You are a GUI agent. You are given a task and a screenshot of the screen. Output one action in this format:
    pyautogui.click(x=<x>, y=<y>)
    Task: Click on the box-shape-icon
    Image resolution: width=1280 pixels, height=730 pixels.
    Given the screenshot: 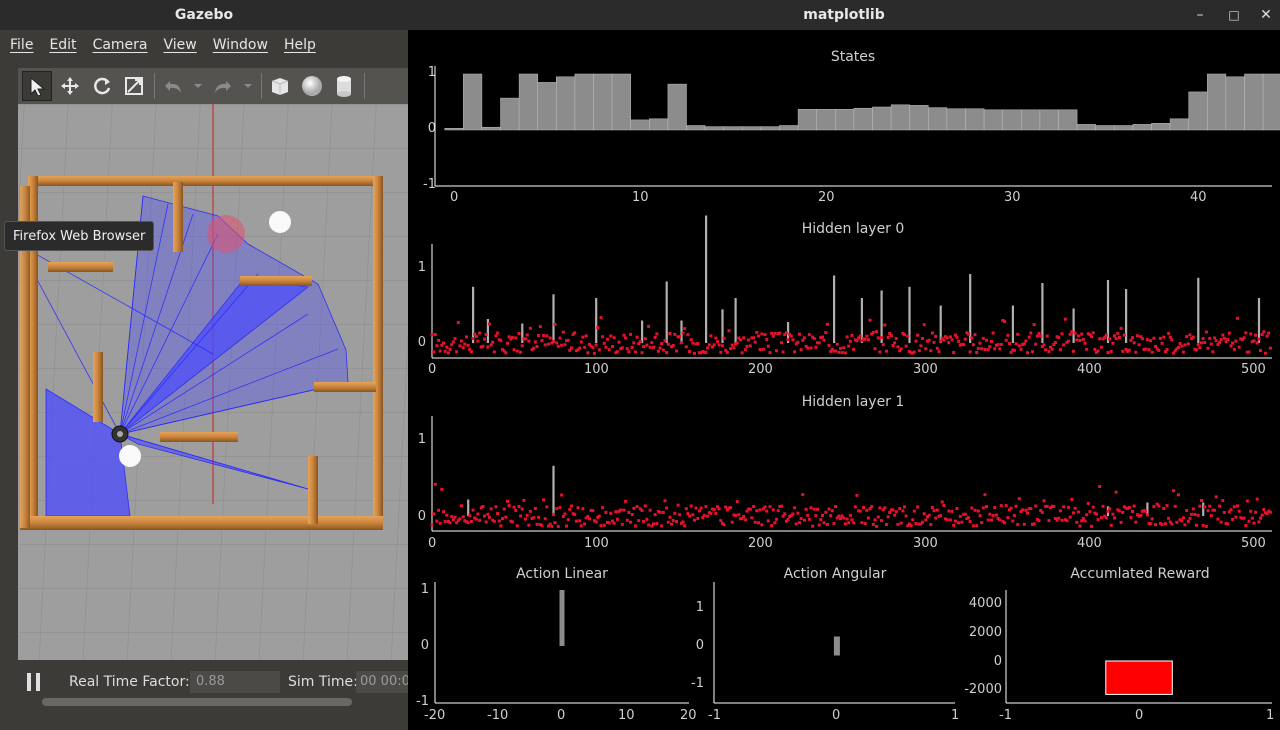 What is the action you would take?
    pyautogui.click(x=280, y=86)
    